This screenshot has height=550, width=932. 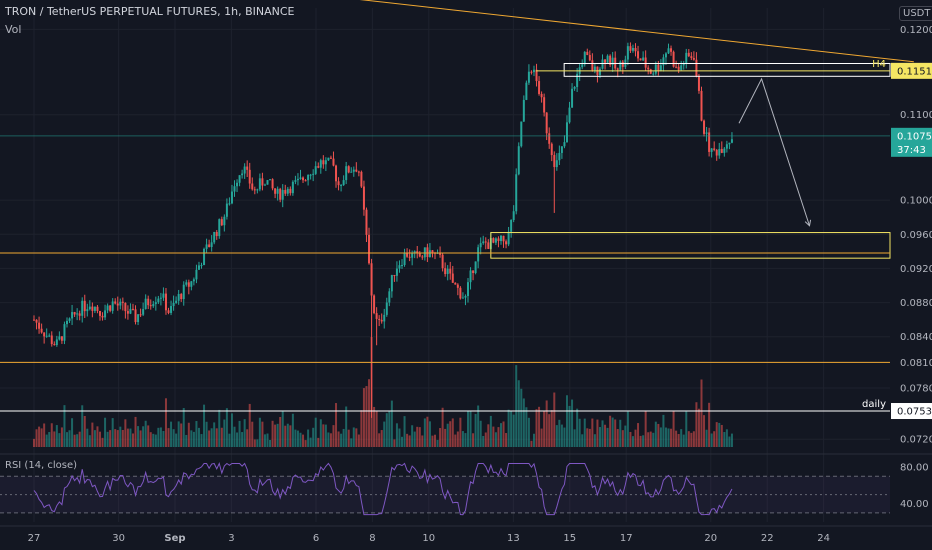 What do you see at coordinates (915, 13) in the screenshot?
I see `currency-badge: USDT` at bounding box center [915, 13].